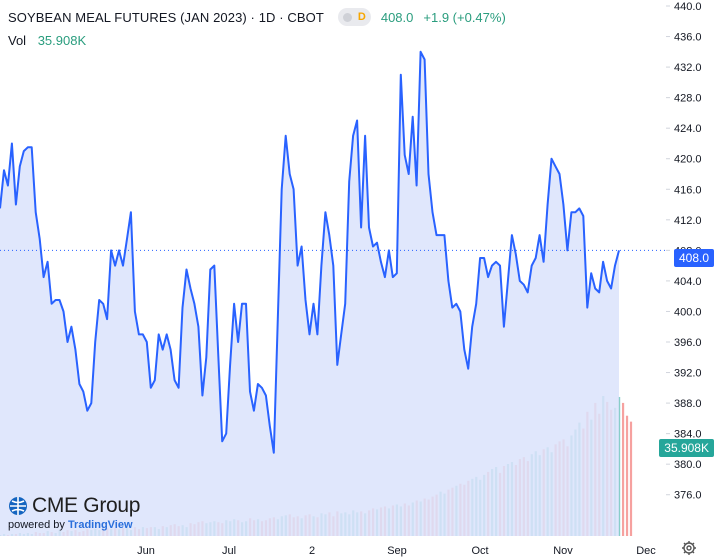 The image size is (719, 560). Describe the element at coordinates (688, 190) in the screenshot. I see `price-tick-label: 416.0` at that location.